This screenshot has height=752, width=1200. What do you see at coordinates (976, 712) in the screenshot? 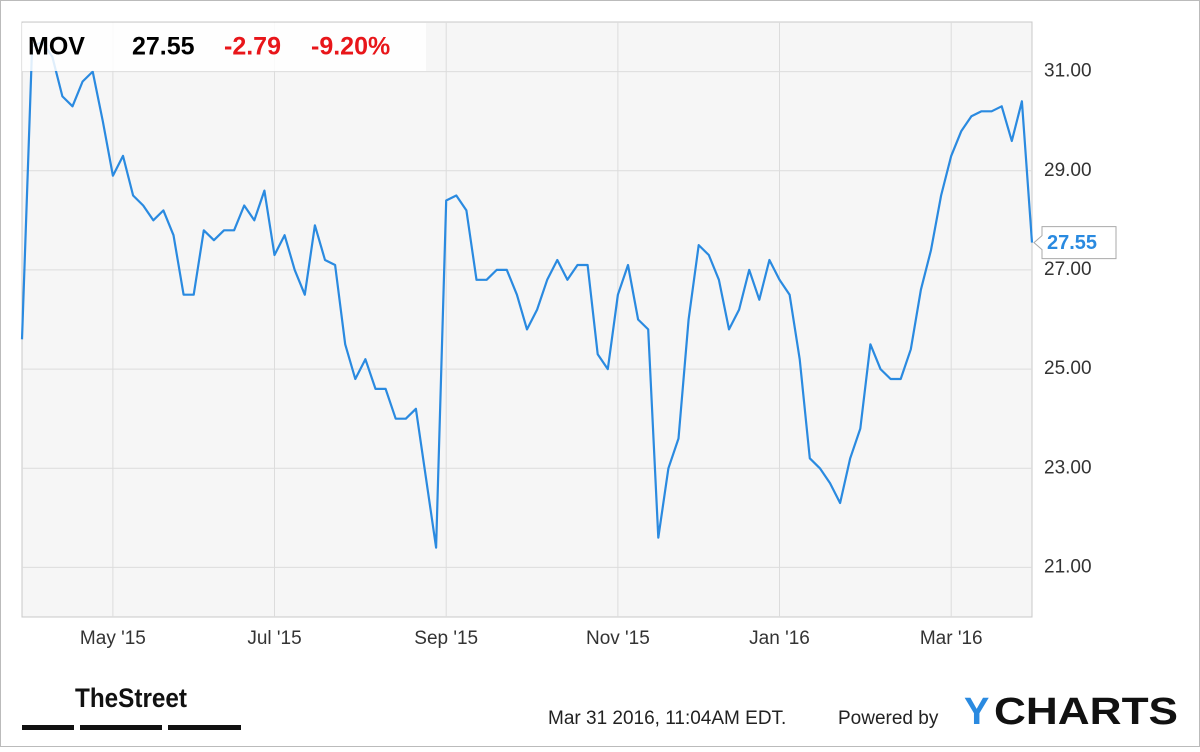
I see `logo-y: Y` at bounding box center [976, 712].